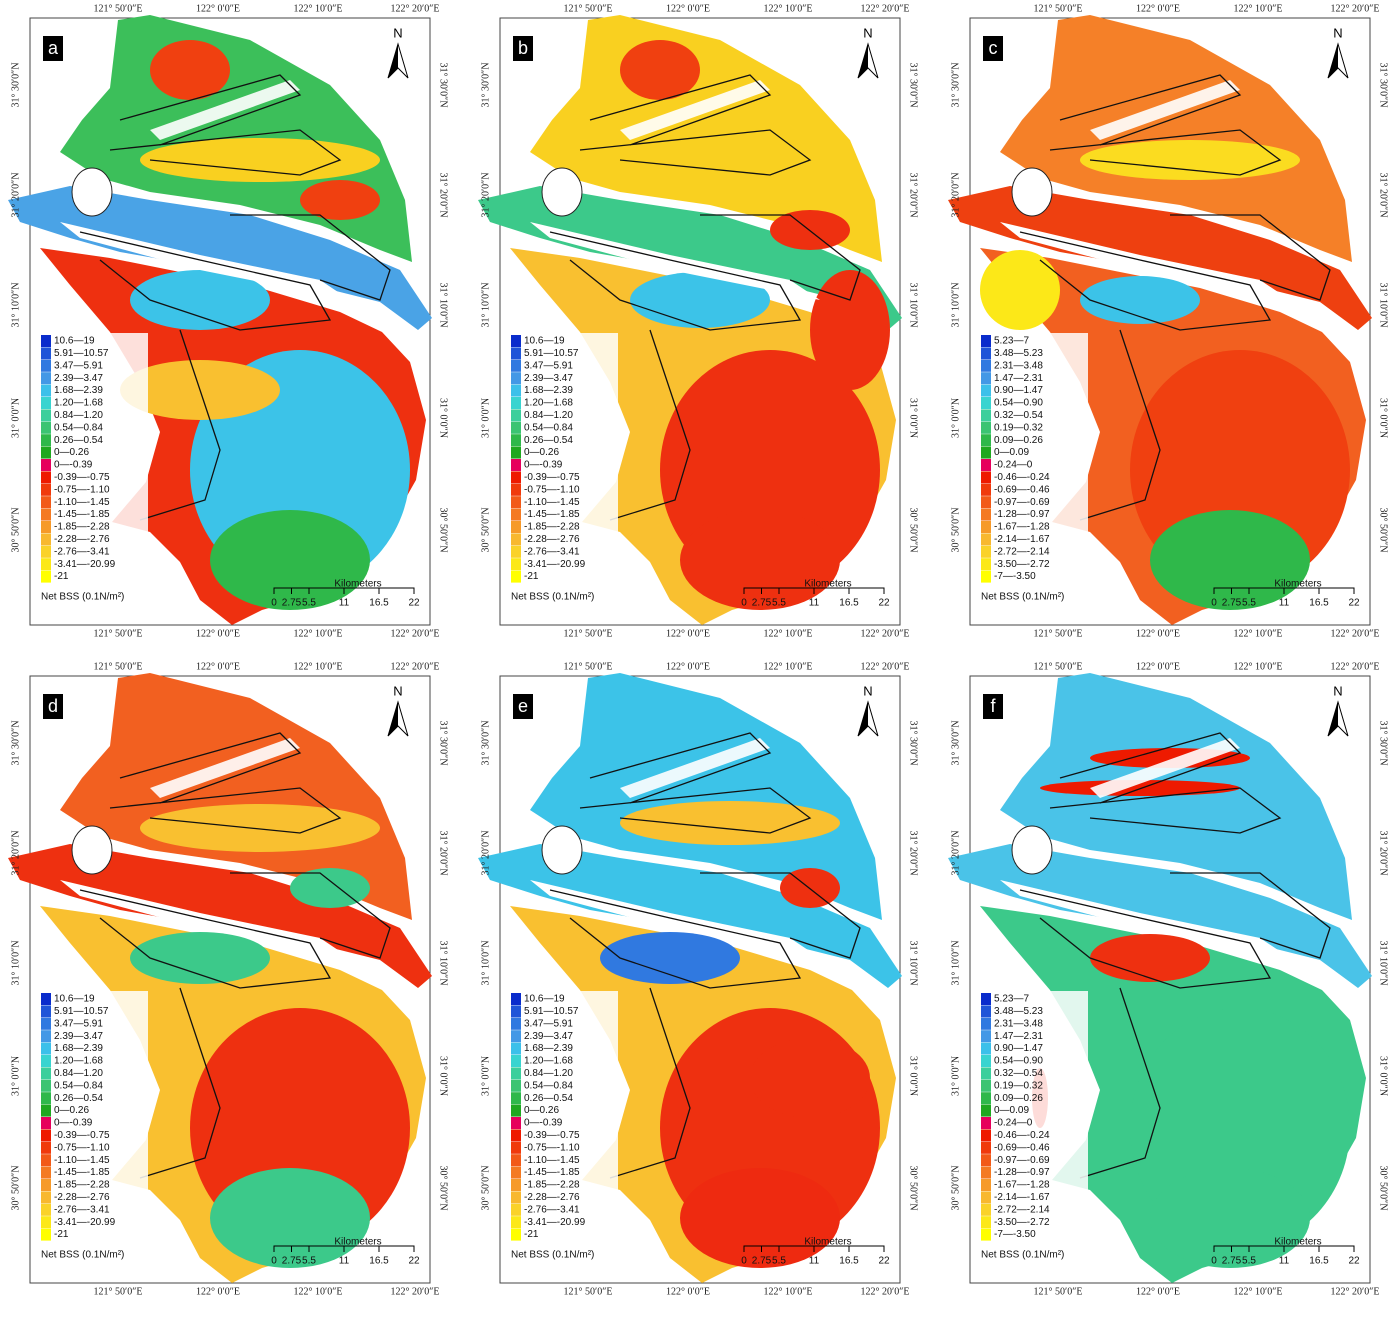  What do you see at coordinates (1383, 962) in the screenshot?
I see `latitude-label: 31° 10′0″N` at bounding box center [1383, 962].